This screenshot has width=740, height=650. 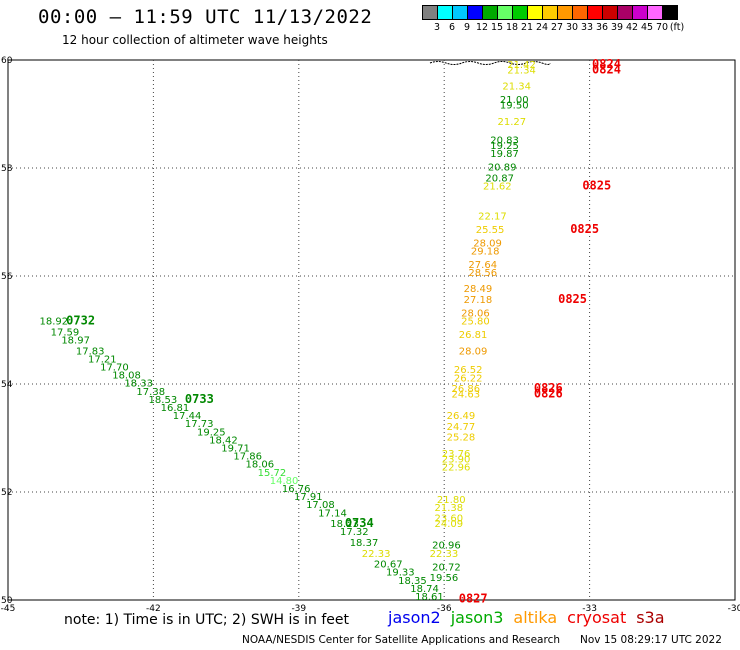 I want to click on wave-height-label: 17.91, so click(x=308, y=497).